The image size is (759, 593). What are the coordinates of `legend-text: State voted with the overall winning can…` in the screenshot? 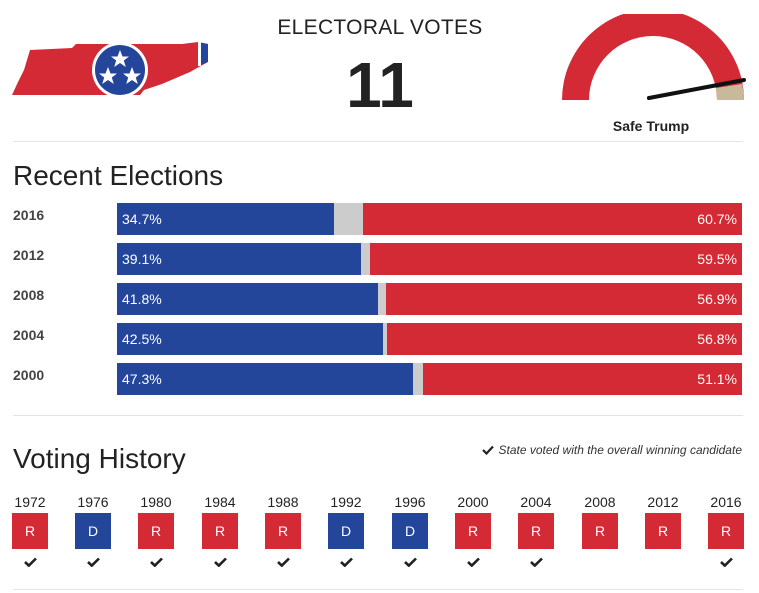 It's located at (620, 450).